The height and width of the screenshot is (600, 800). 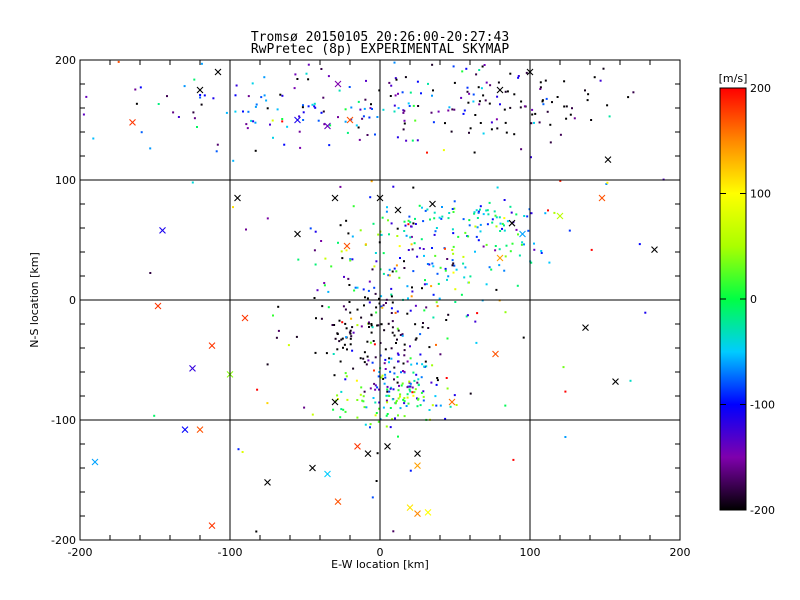 I want to click on y-tick-label: -100, so click(x=63, y=420).